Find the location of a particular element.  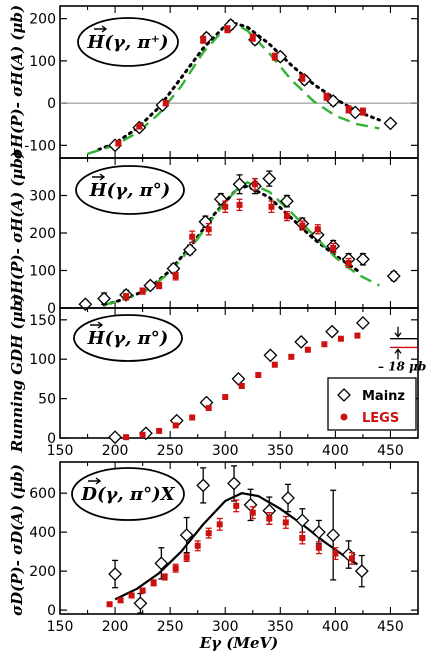

xtick-label: 250 is located at coordinates (170, 451).